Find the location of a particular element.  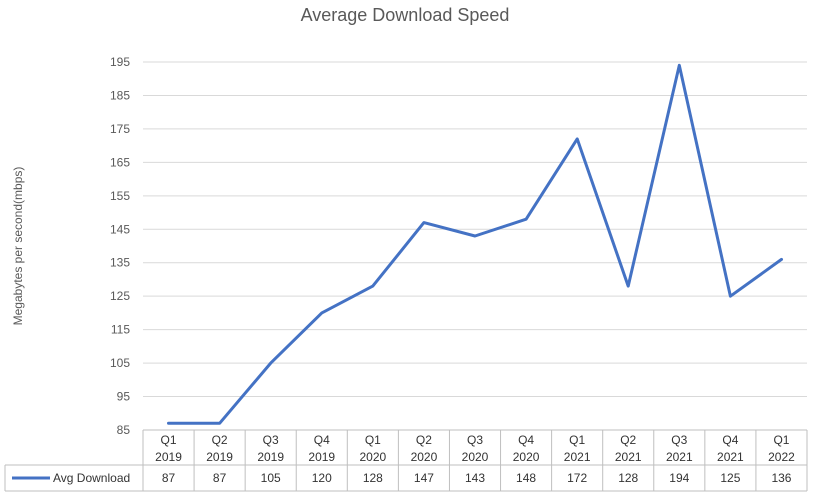

data-value-label: 125 is located at coordinates (730, 478).